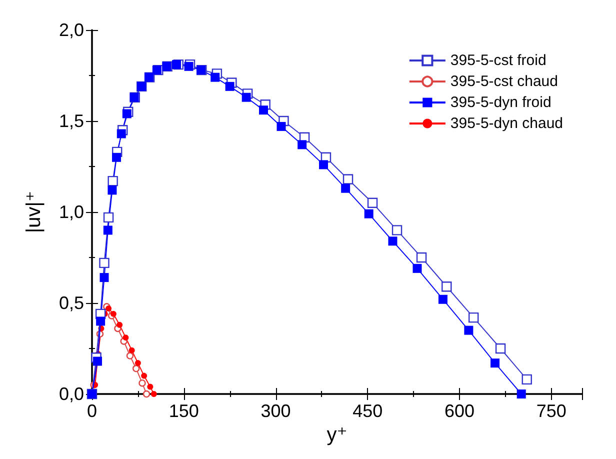 Image resolution: width=616 pixels, height=459 pixels. What do you see at coordinates (337, 435) in the screenshot?
I see `x-axis-title: y⁺` at bounding box center [337, 435].